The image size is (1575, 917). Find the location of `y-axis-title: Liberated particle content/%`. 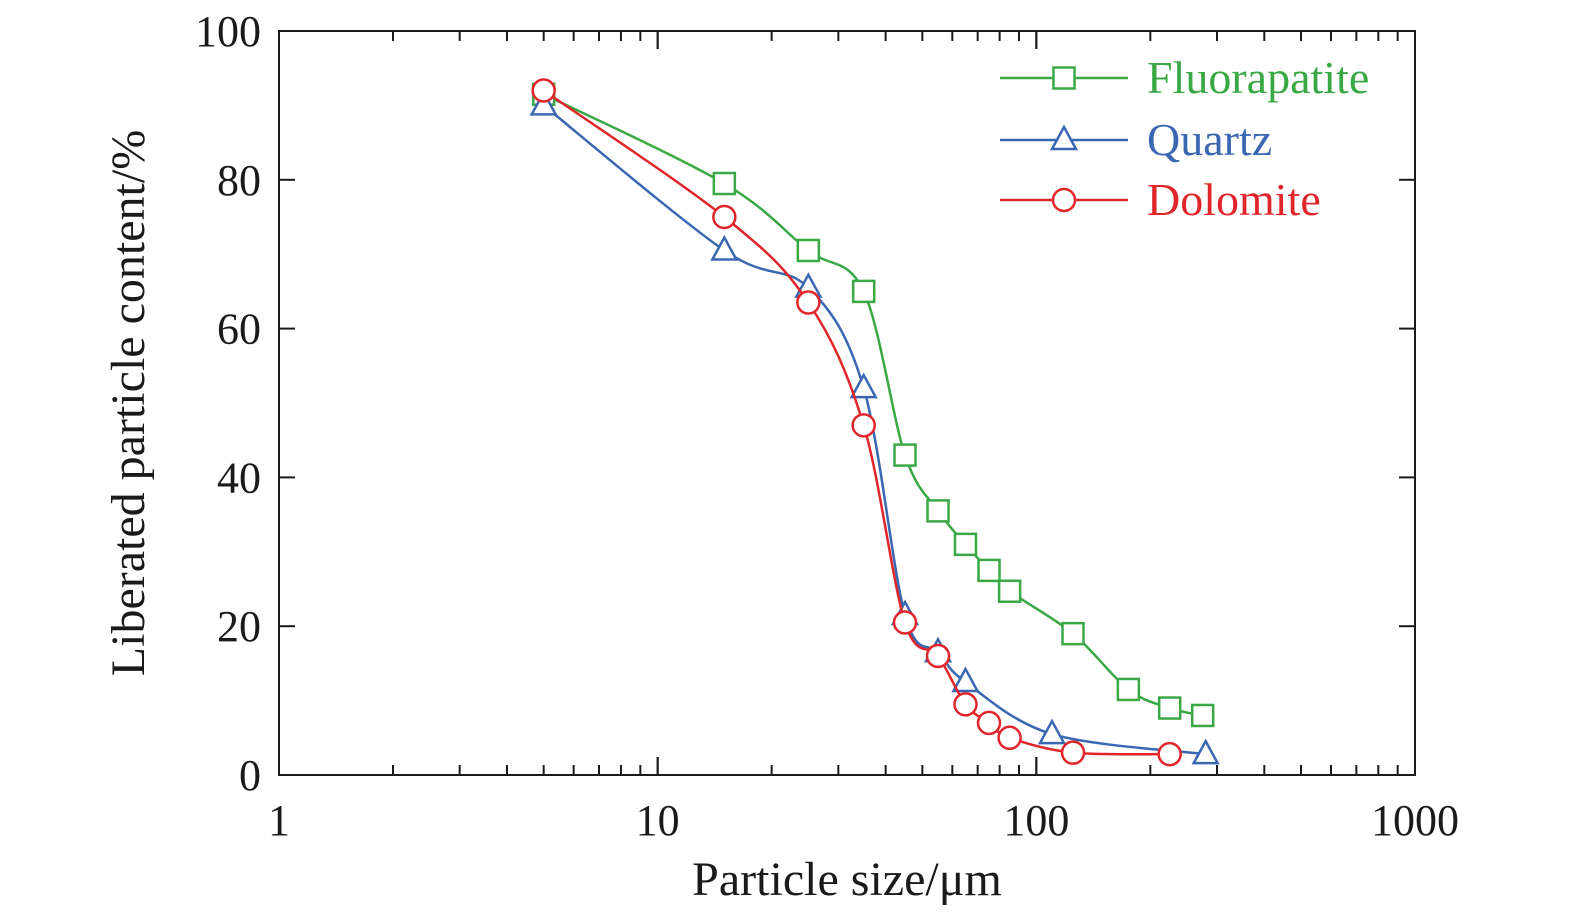

y-axis-title: Liberated particle content/% is located at coordinates (128, 403).